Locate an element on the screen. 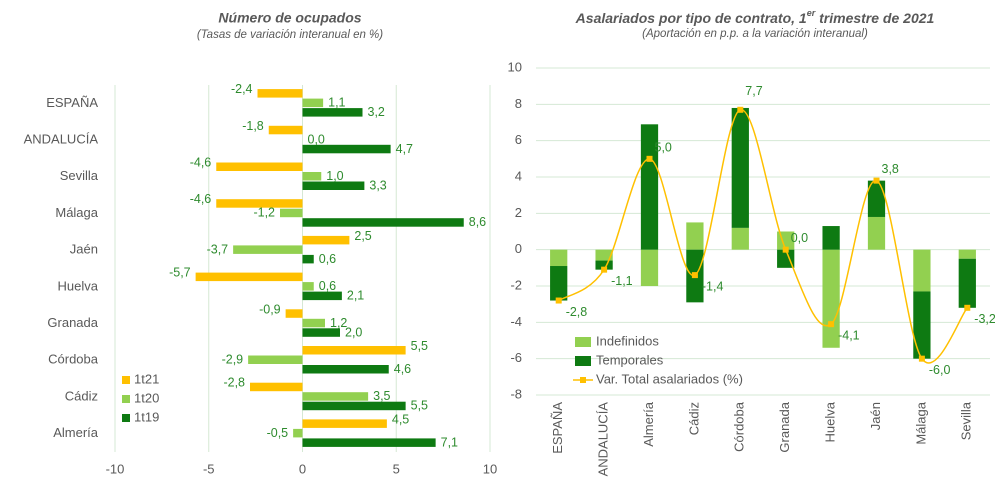 The width and height of the screenshot is (995, 490). data-label: -3,2 is located at coordinates (984, 319).